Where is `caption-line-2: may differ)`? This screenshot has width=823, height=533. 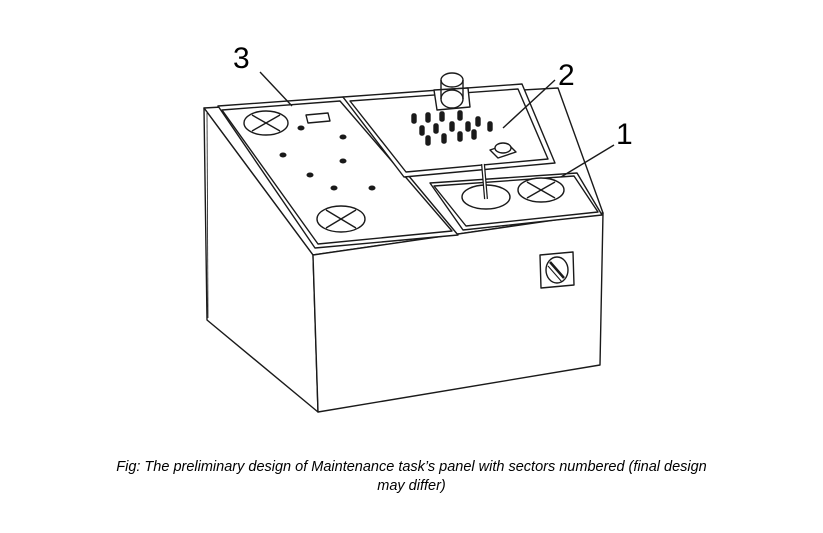 caption-line-2: may differ) is located at coordinates (411, 486).